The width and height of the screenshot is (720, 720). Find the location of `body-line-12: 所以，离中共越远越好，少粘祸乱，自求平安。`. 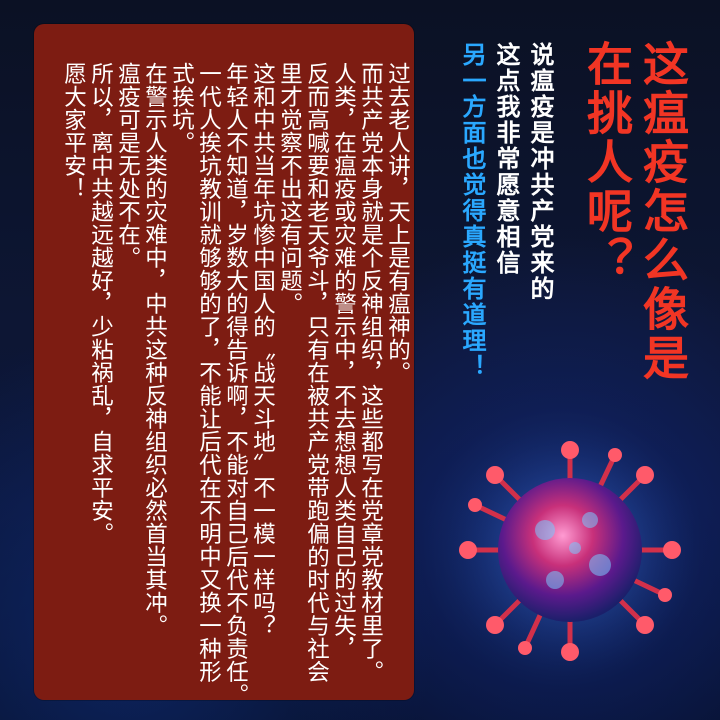

body-line-12: 所以，离中共越远越好，少粘祸乱，自求平安。 is located at coordinates (100, 303).